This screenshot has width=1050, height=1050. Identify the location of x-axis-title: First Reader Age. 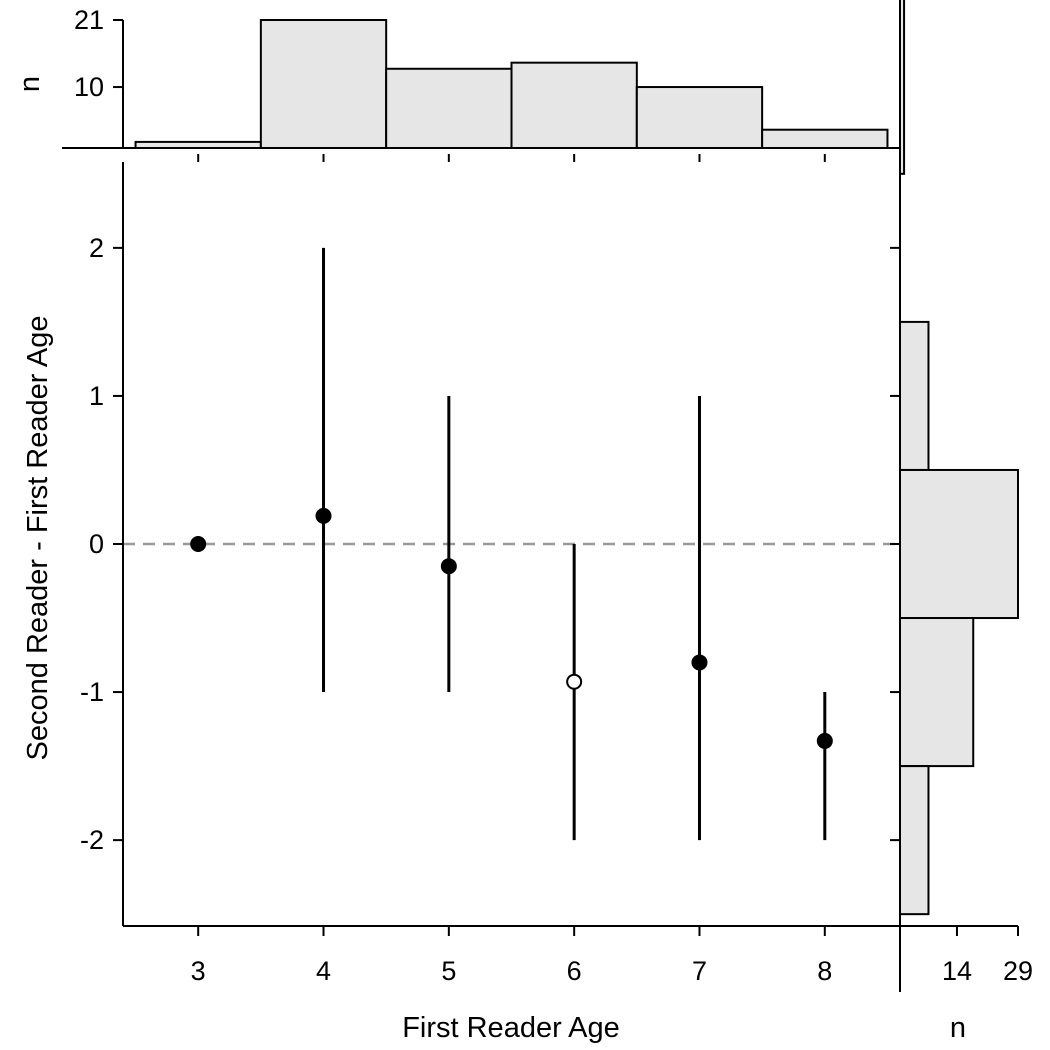
(511, 1028).